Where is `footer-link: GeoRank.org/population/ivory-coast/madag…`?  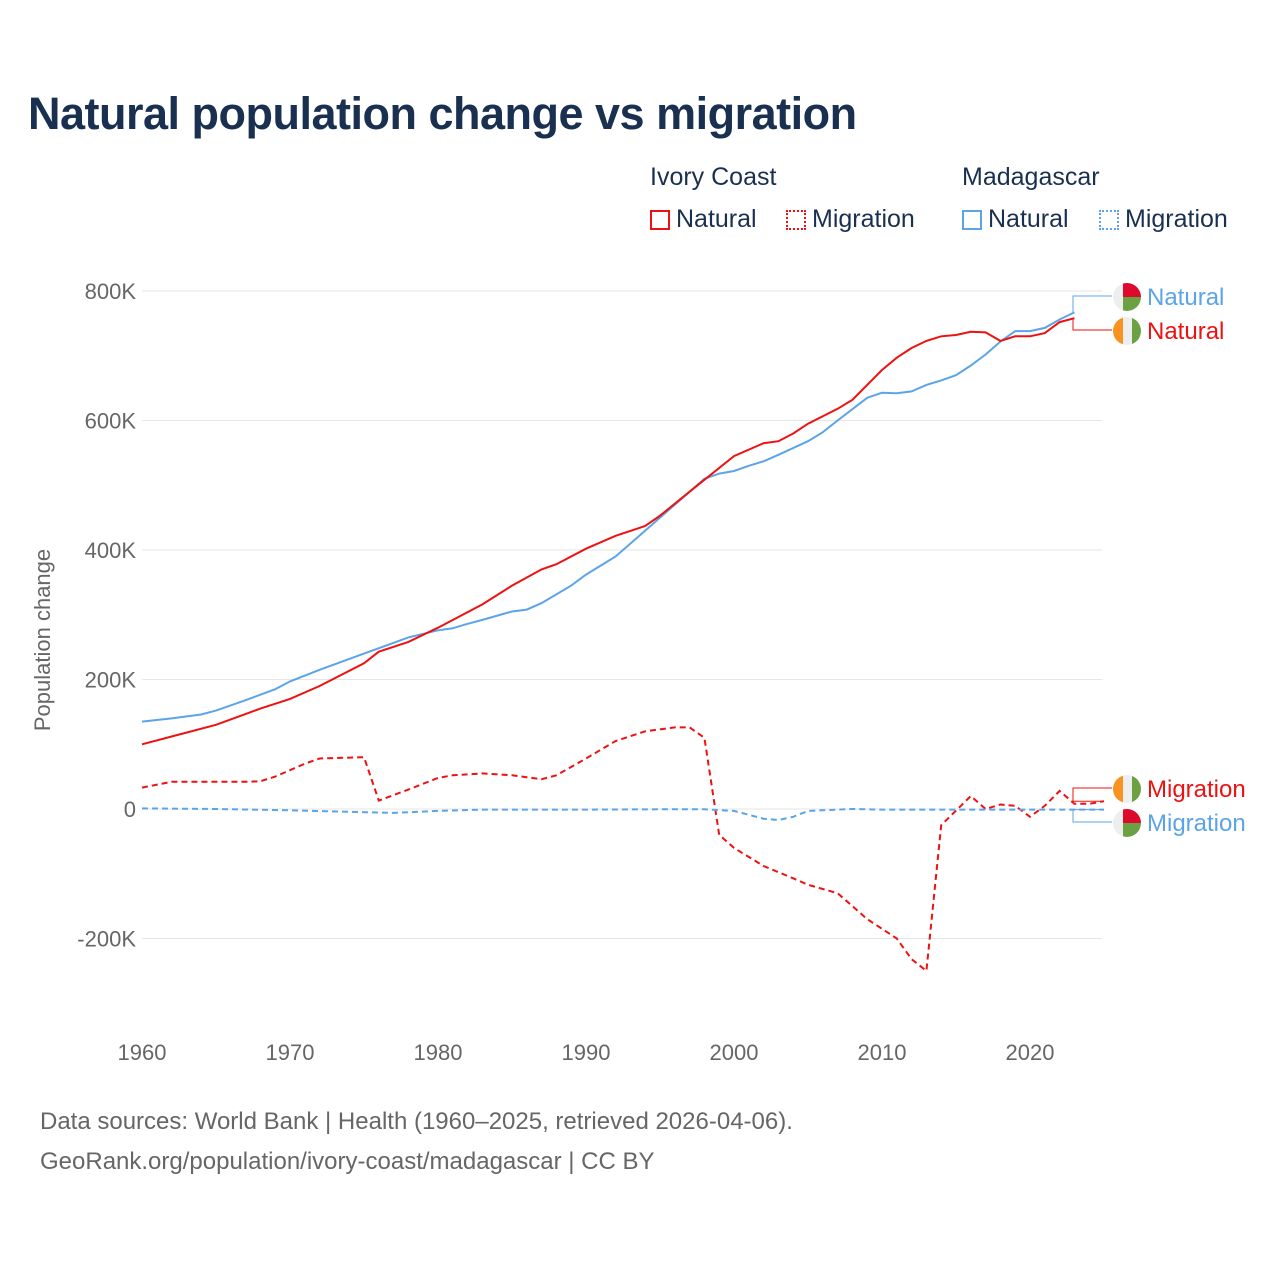 footer-link: GeoRank.org/population/ivory-coast/madag… is located at coordinates (347, 1161).